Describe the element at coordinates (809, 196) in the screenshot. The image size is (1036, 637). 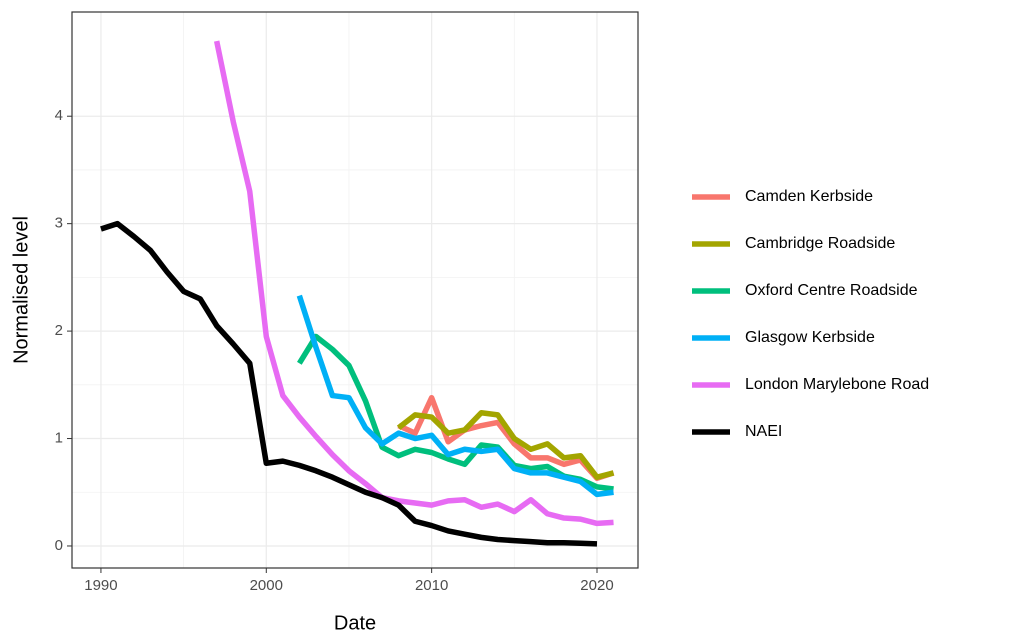
I see `legend-label: Camden Kerbside` at that location.